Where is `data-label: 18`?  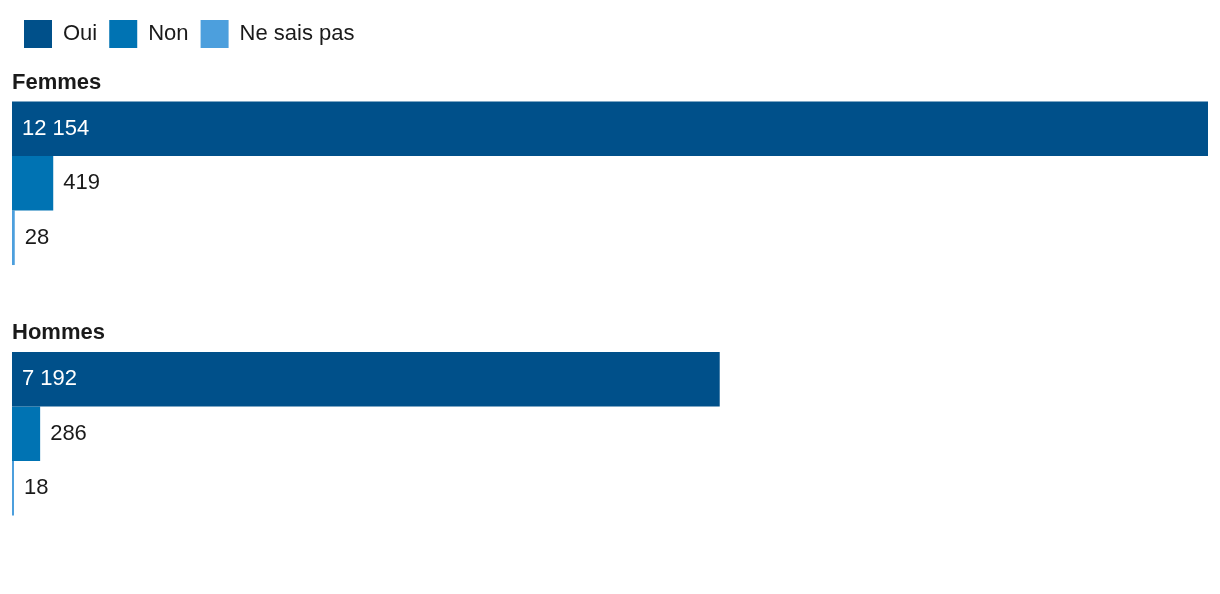 data-label: 18 is located at coordinates (36, 487).